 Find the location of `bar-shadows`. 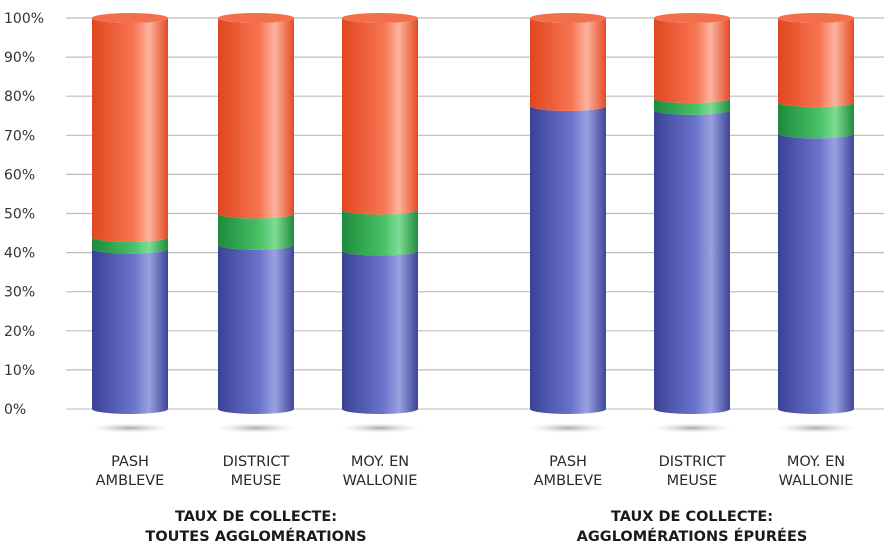

bar-shadows is located at coordinates (473, 428).